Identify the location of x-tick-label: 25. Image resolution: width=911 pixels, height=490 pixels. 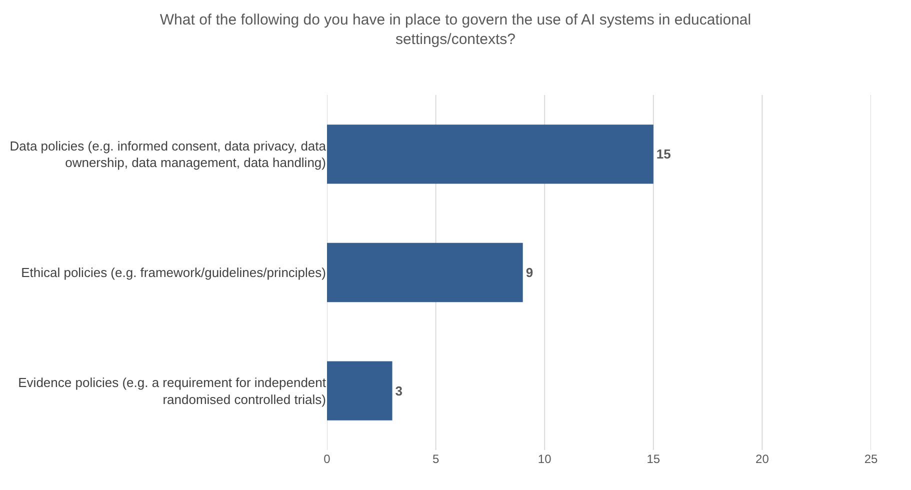
(871, 459).